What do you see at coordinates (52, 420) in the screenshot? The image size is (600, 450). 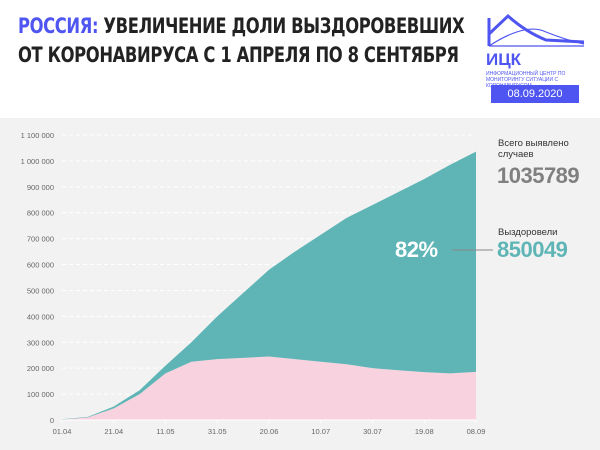 I see `y-tick-label: 0` at bounding box center [52, 420].